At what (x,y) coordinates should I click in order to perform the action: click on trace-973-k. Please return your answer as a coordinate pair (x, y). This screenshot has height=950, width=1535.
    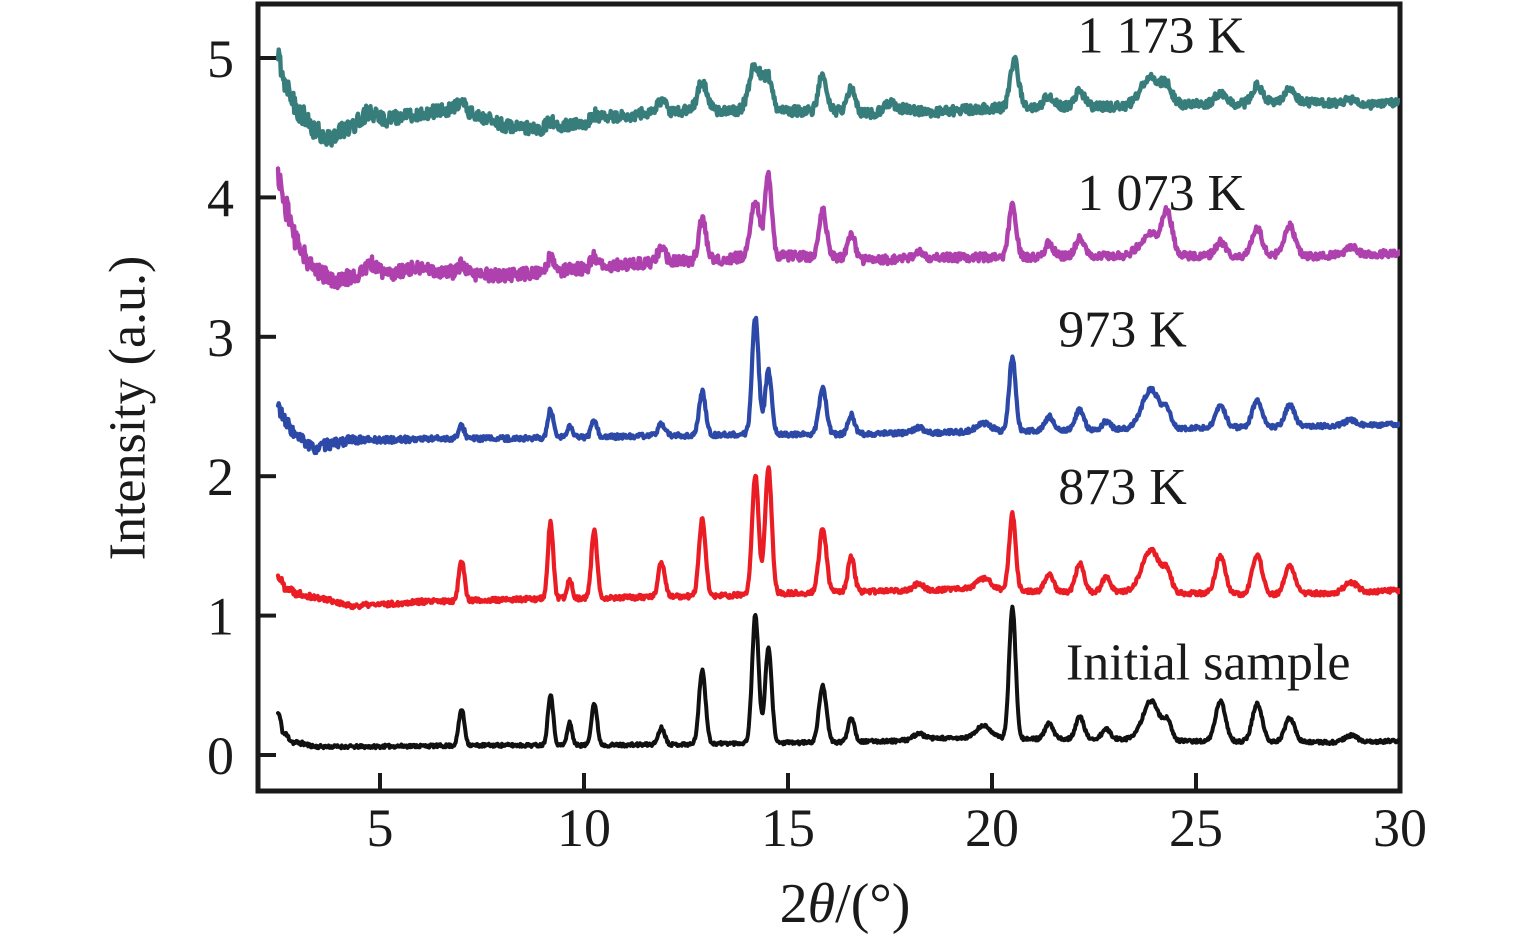
    Looking at the image, I should click on (837, 385).